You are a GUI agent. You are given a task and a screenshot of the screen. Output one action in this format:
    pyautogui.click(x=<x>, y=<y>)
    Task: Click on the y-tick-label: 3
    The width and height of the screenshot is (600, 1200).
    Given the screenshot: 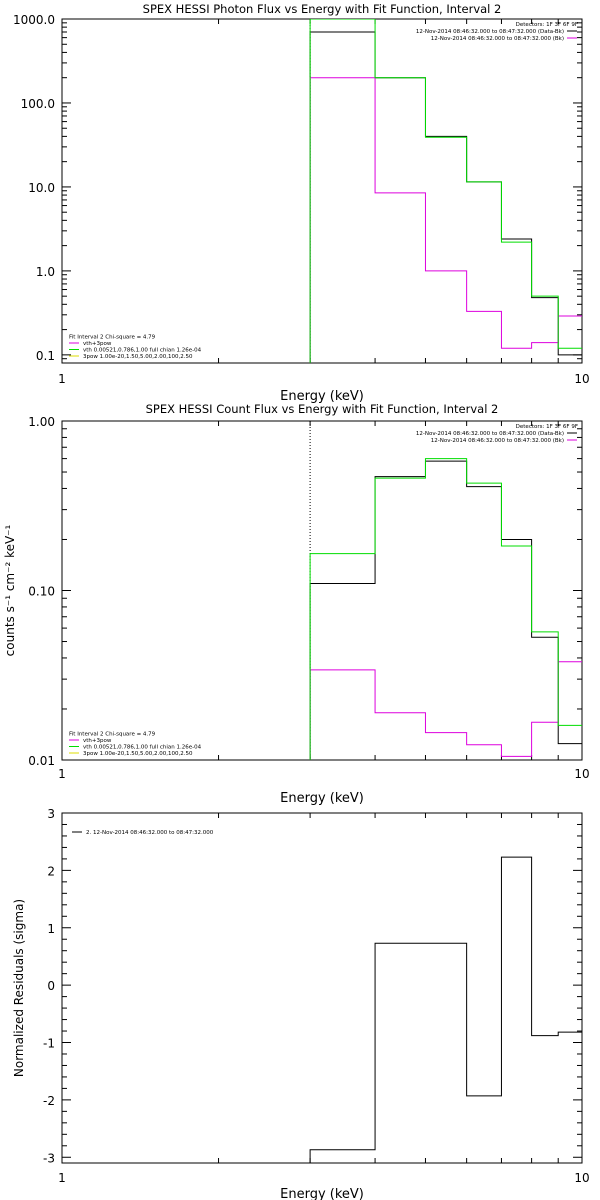 What is the action you would take?
    pyautogui.click(x=51, y=814)
    